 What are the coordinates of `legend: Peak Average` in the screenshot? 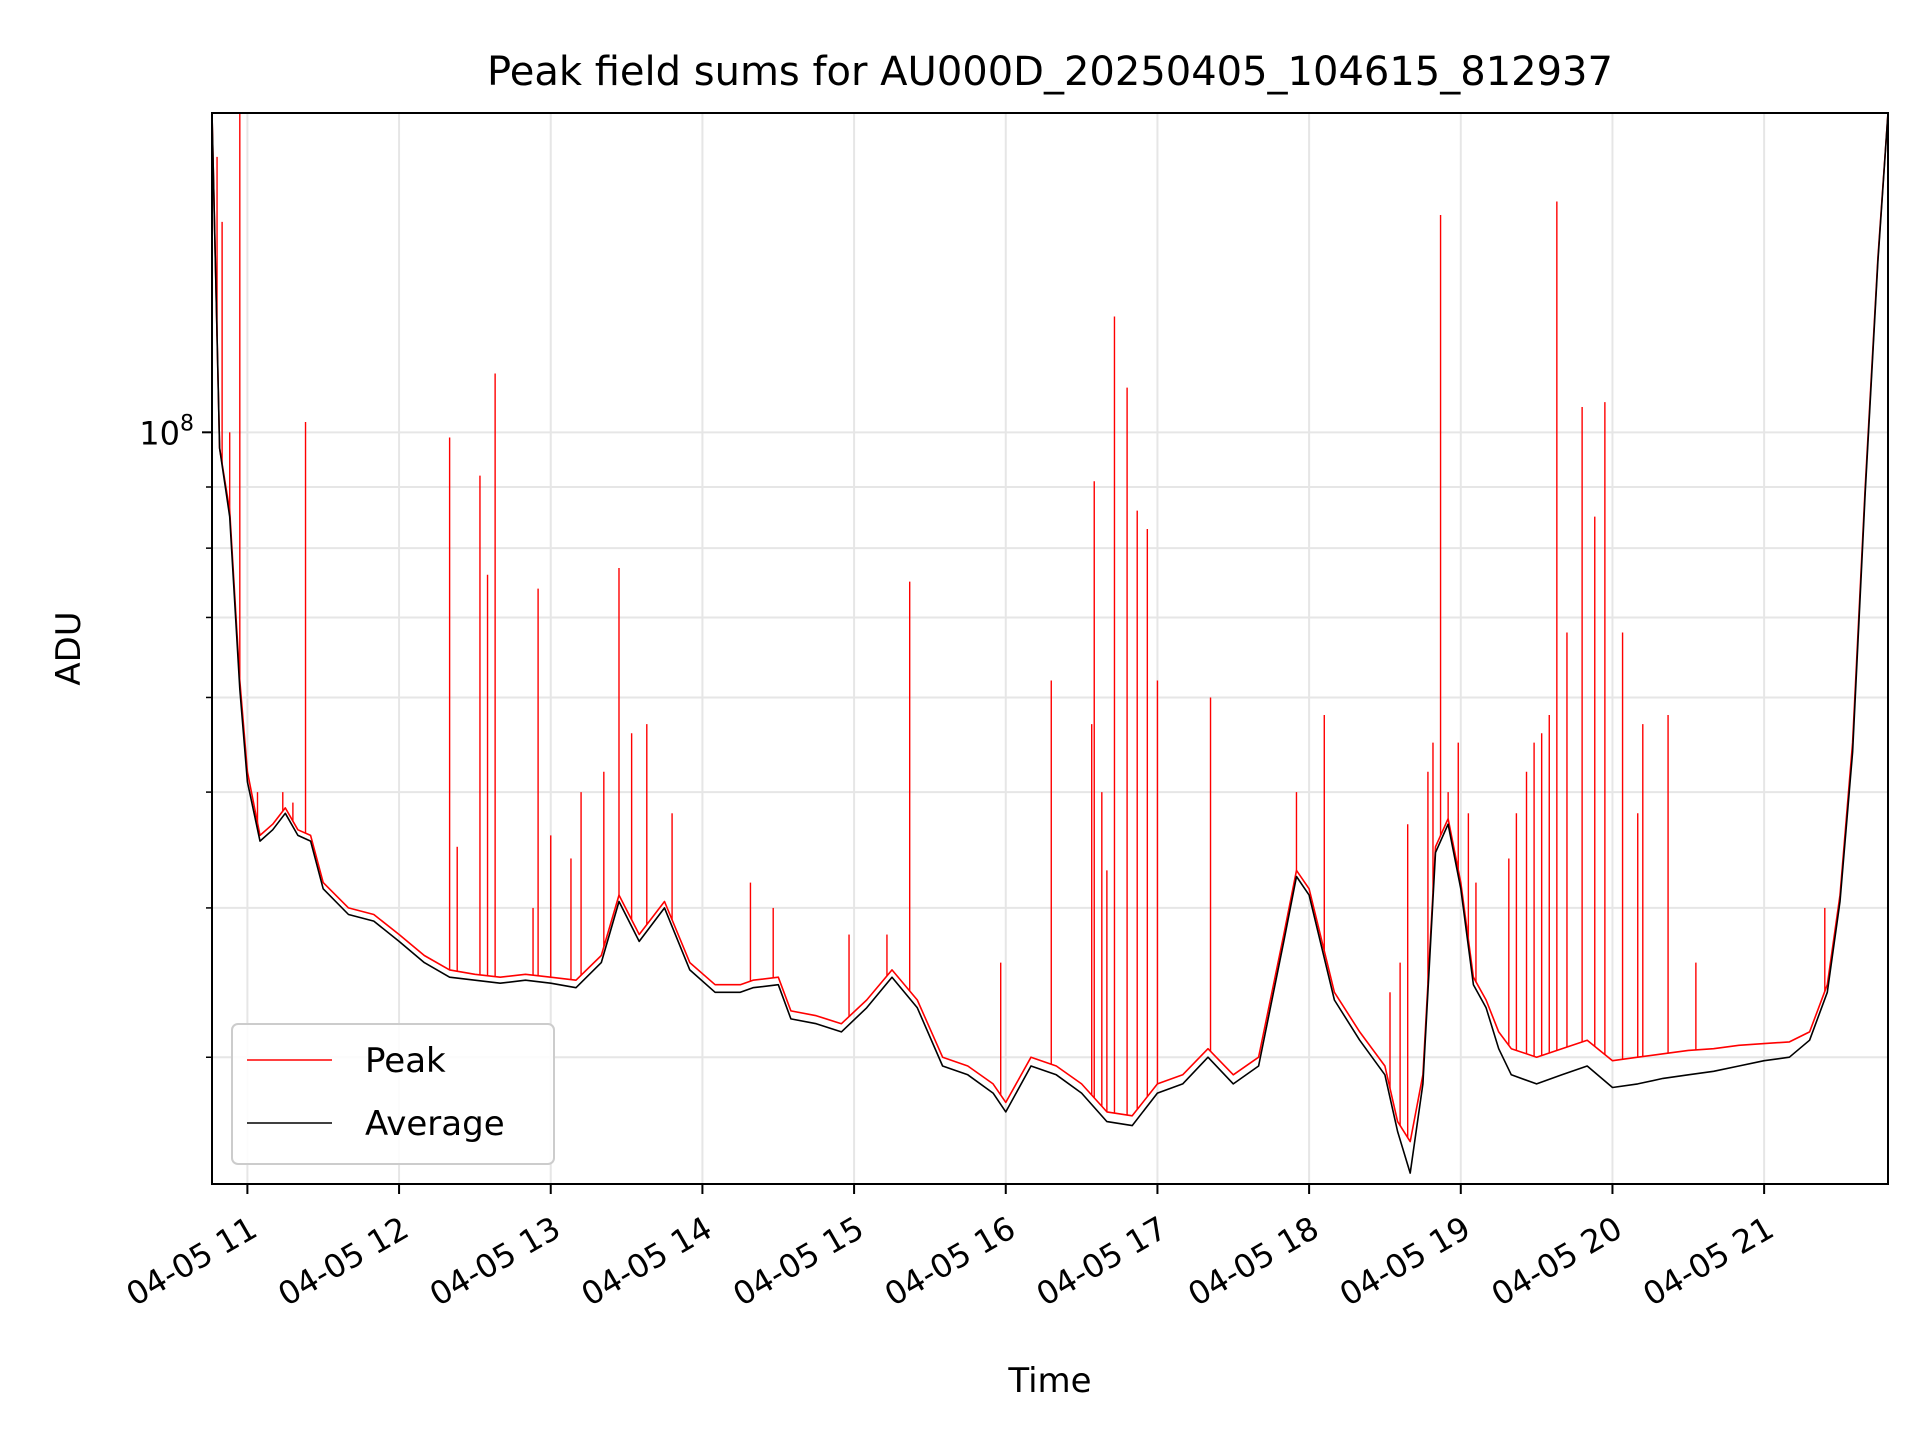 It's located at (393, 1094).